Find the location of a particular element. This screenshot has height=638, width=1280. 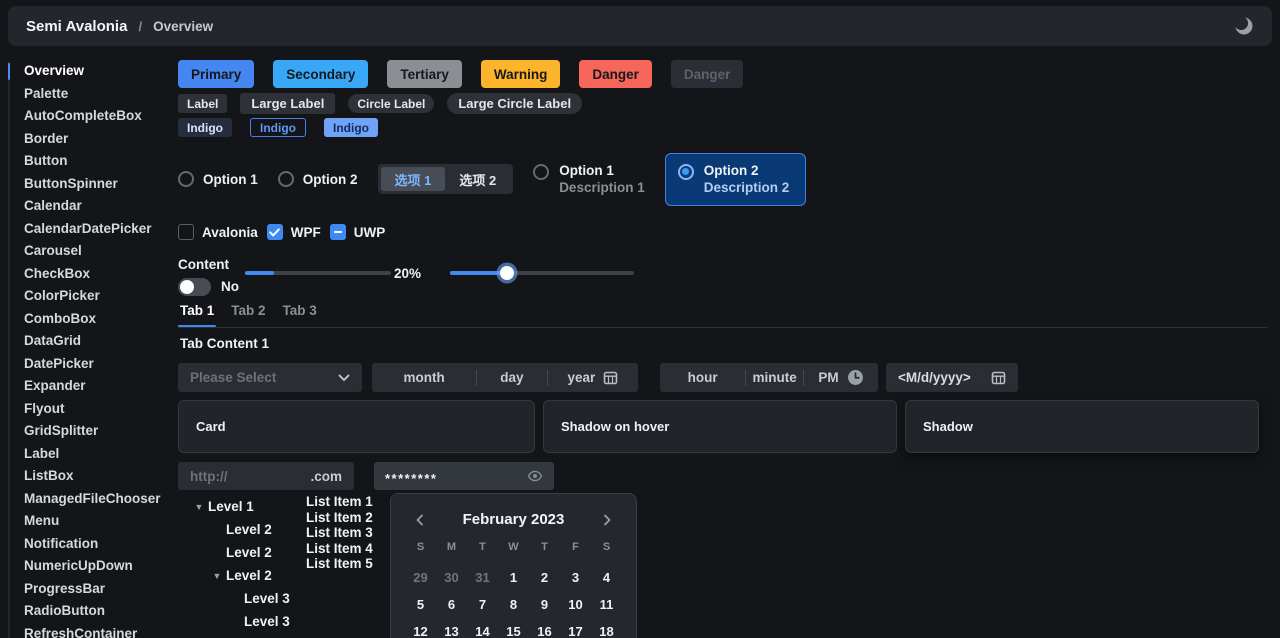

sidebar-item-combobox: ComboBox is located at coordinates (60, 318).